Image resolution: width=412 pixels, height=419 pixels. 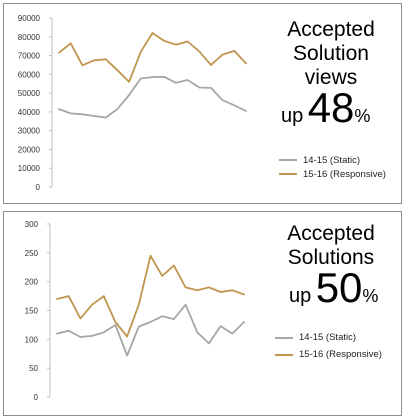 What do you see at coordinates (362, 116) in the screenshot?
I see `views-percent-sign: %` at bounding box center [362, 116].